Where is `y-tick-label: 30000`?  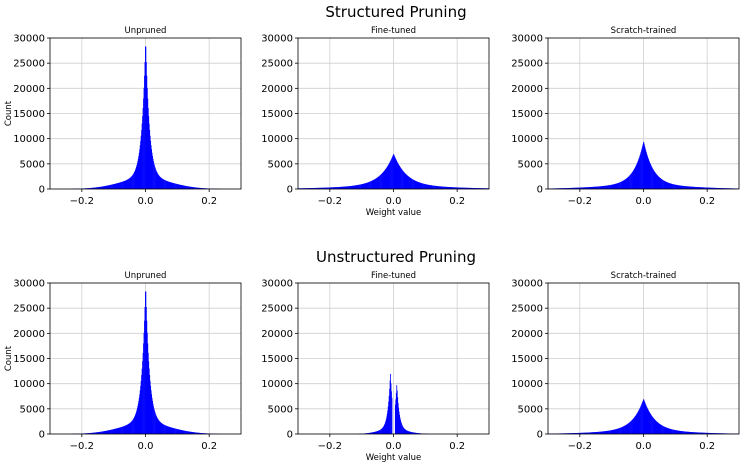
y-tick-label: 30000 is located at coordinates (277, 39).